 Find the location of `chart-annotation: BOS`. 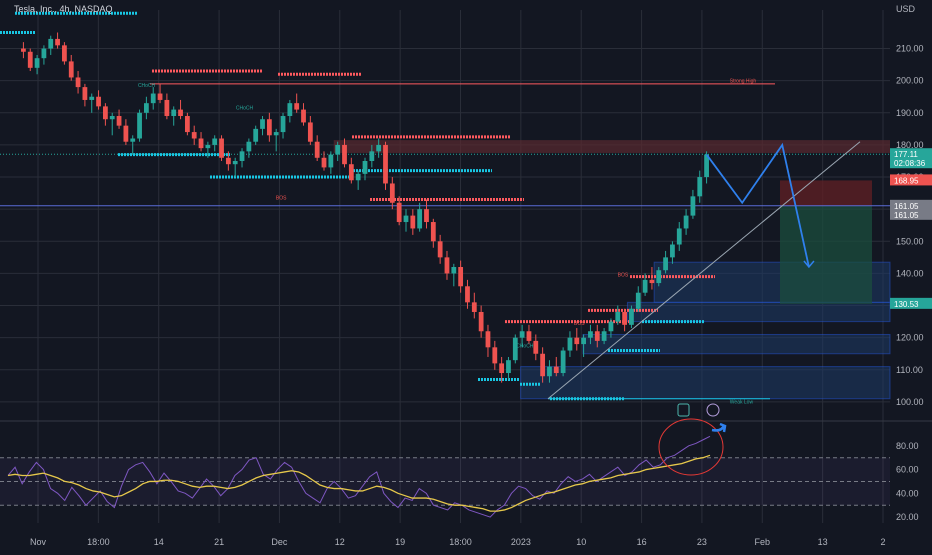

chart-annotation: BOS is located at coordinates (281, 199).